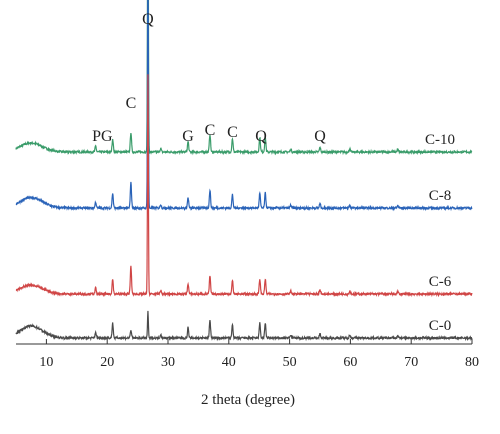  Describe the element at coordinates (168, 362) in the screenshot. I see `x-tick-label: 30` at that location.